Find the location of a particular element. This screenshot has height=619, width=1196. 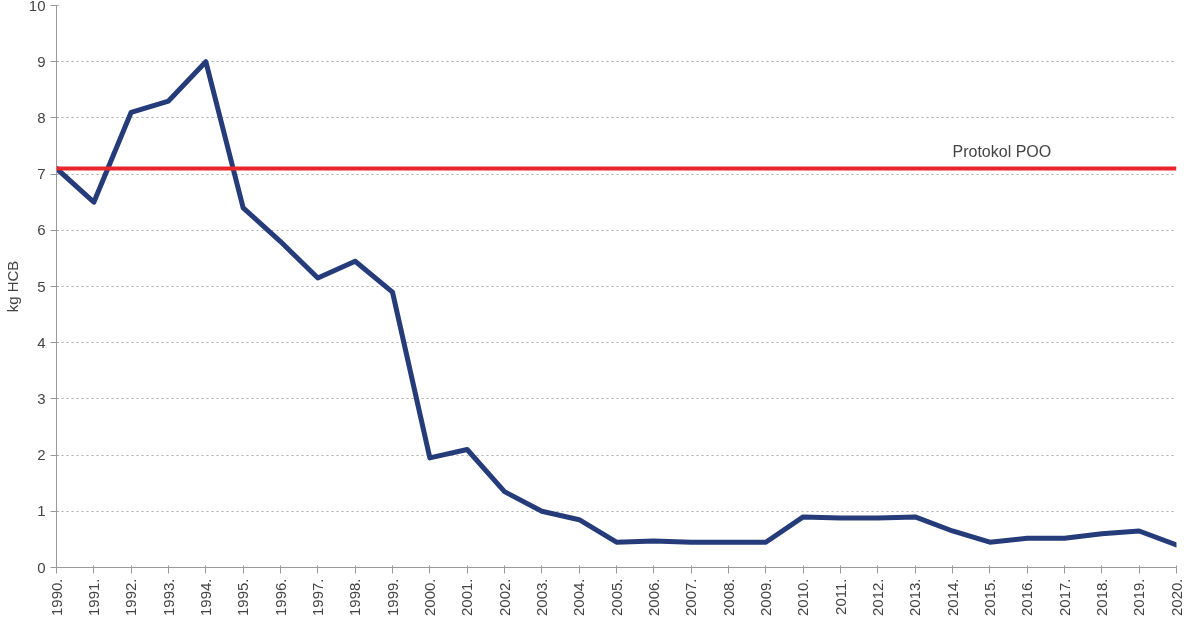

x-tick-label: 2004. is located at coordinates (579, 597).